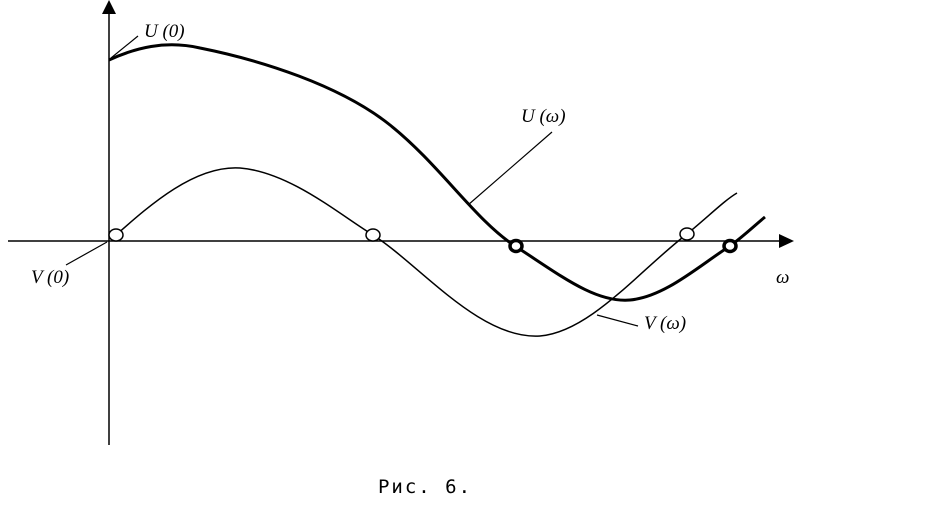 The width and height of the screenshot is (928, 512). Describe the element at coordinates (665, 323) in the screenshot. I see `label-v-omega: V (ω)` at that location.